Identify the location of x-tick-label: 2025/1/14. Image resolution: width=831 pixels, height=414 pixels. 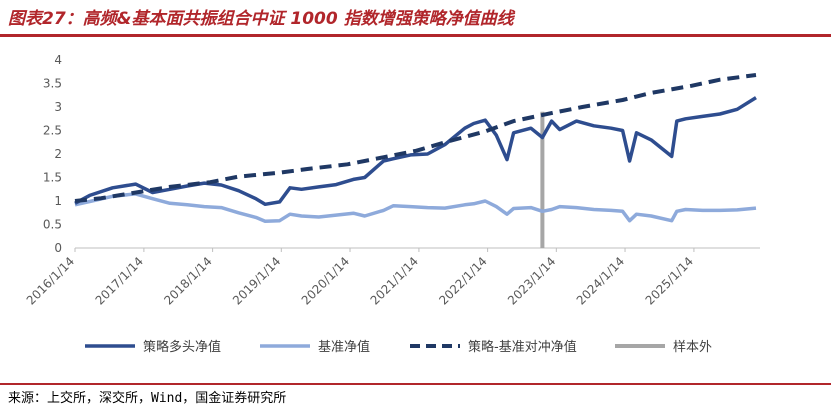
(669, 280).